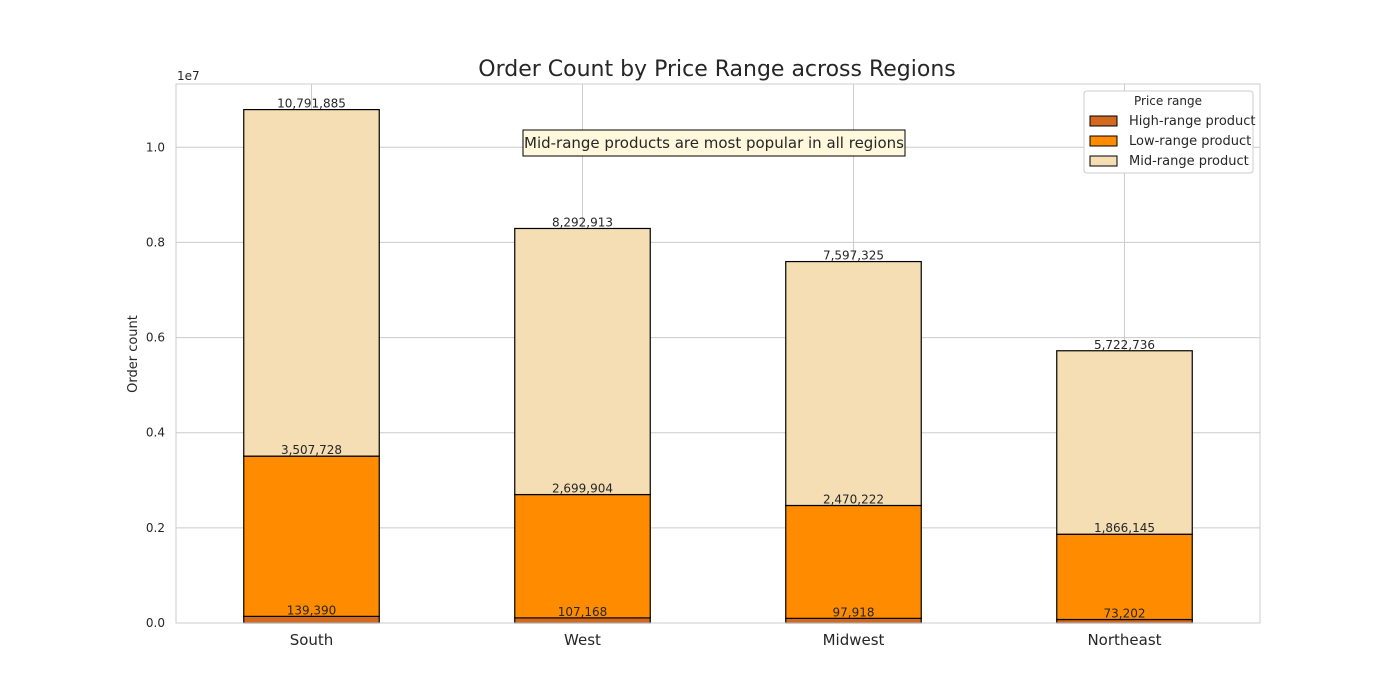 Image resolution: width=1400 pixels, height=700 pixels. I want to click on legend-label: Mid-range product, so click(1189, 161).